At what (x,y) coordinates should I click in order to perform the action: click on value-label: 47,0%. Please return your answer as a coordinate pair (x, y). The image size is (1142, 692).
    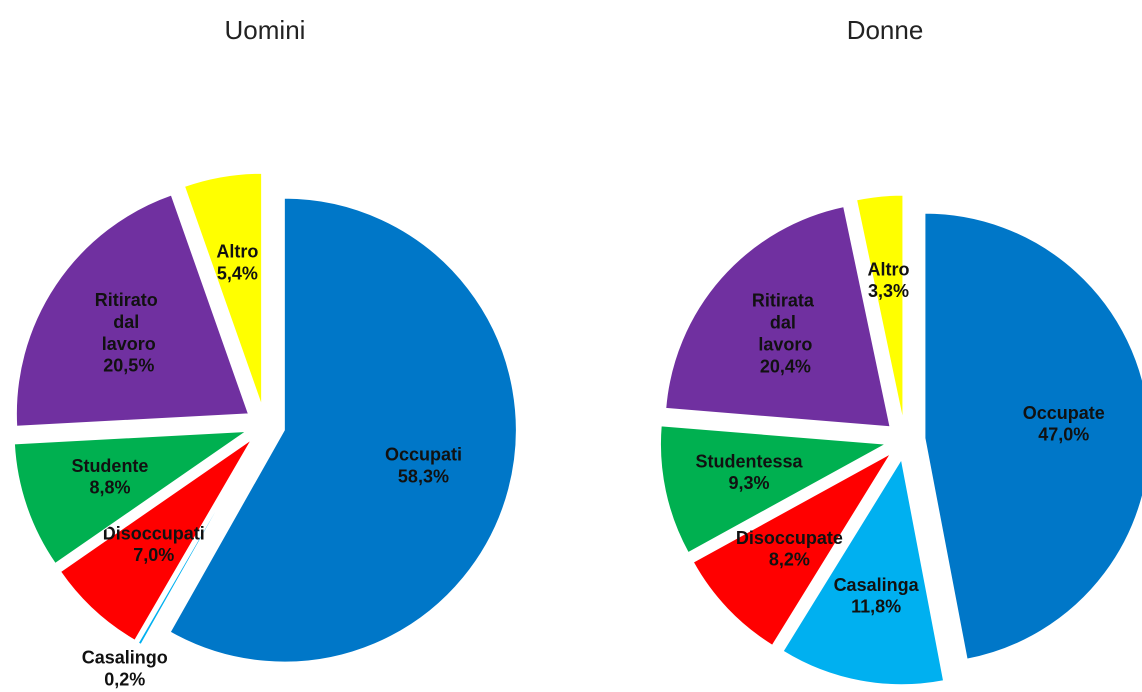
    Looking at the image, I should click on (1063, 435).